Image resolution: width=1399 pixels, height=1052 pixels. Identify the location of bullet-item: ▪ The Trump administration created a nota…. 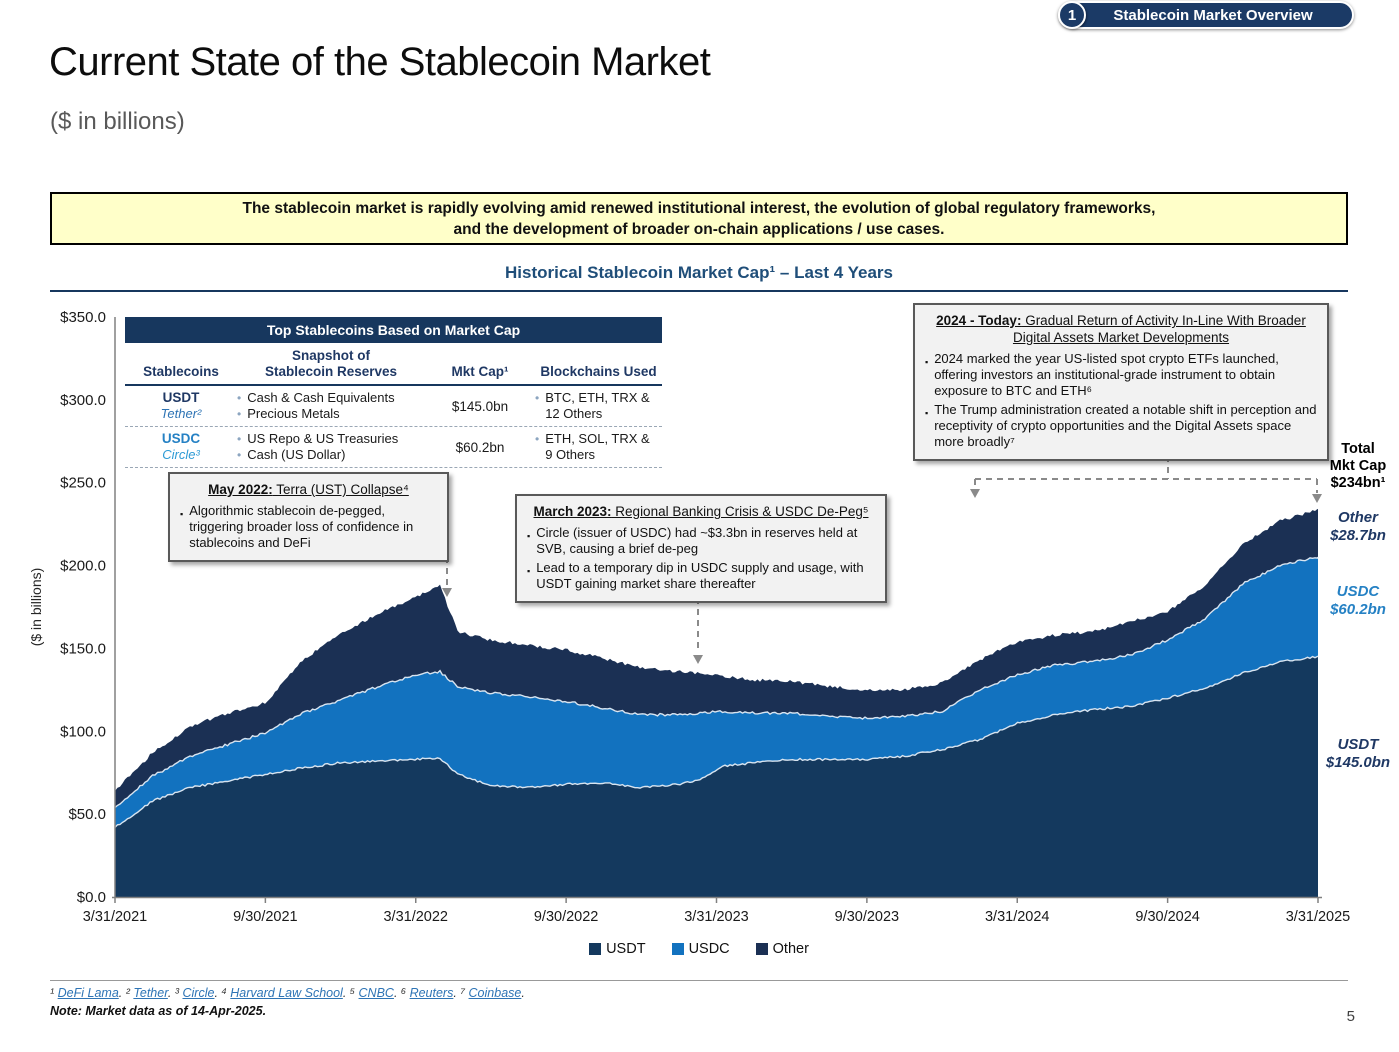
(1121, 425).